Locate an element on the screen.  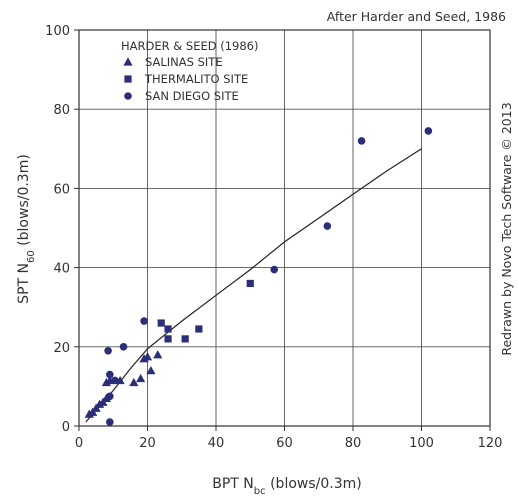
x-tick-label: 60 is located at coordinates (284, 443).